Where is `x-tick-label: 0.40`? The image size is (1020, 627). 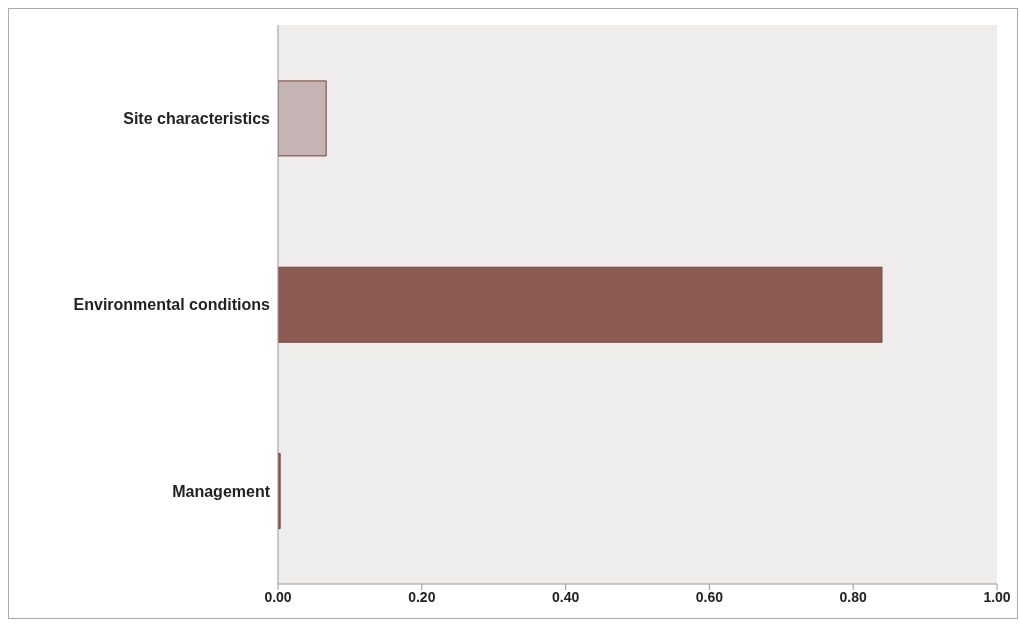
x-tick-label: 0.40 is located at coordinates (565, 596).